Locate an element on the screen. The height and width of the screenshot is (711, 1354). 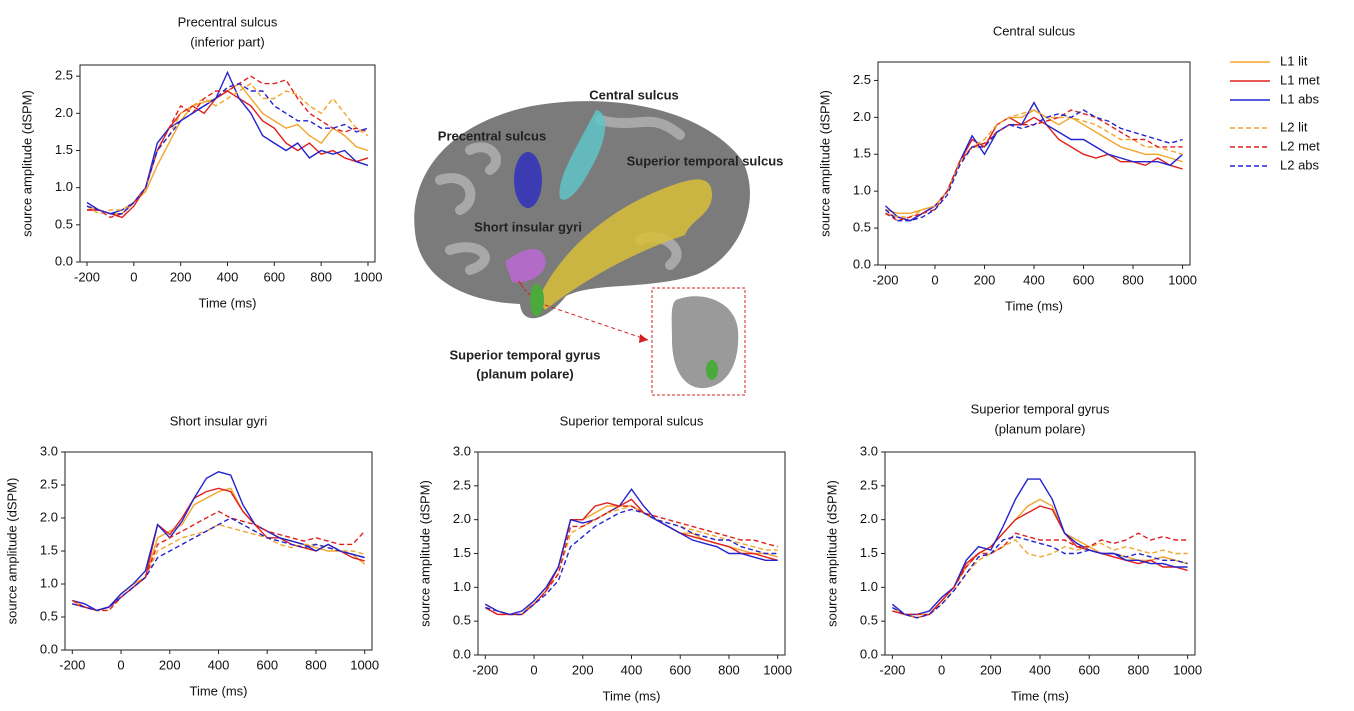
y-tick-label: 3.0 is located at coordinates (462, 450).